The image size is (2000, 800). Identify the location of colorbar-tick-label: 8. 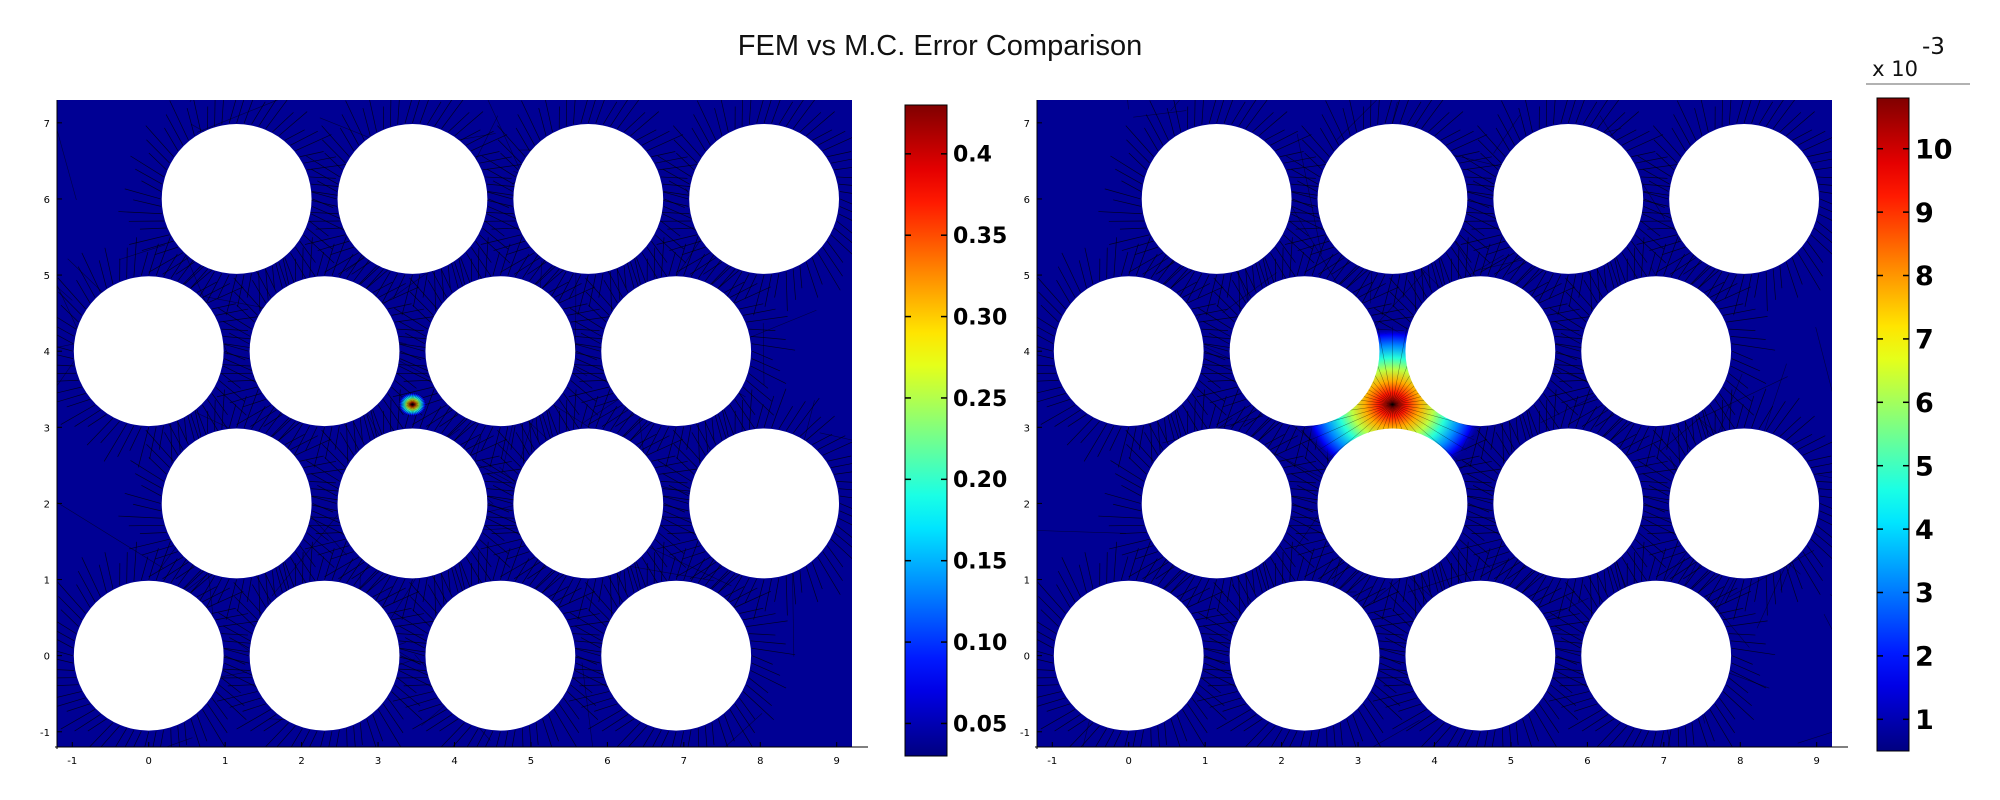
(1924, 276).